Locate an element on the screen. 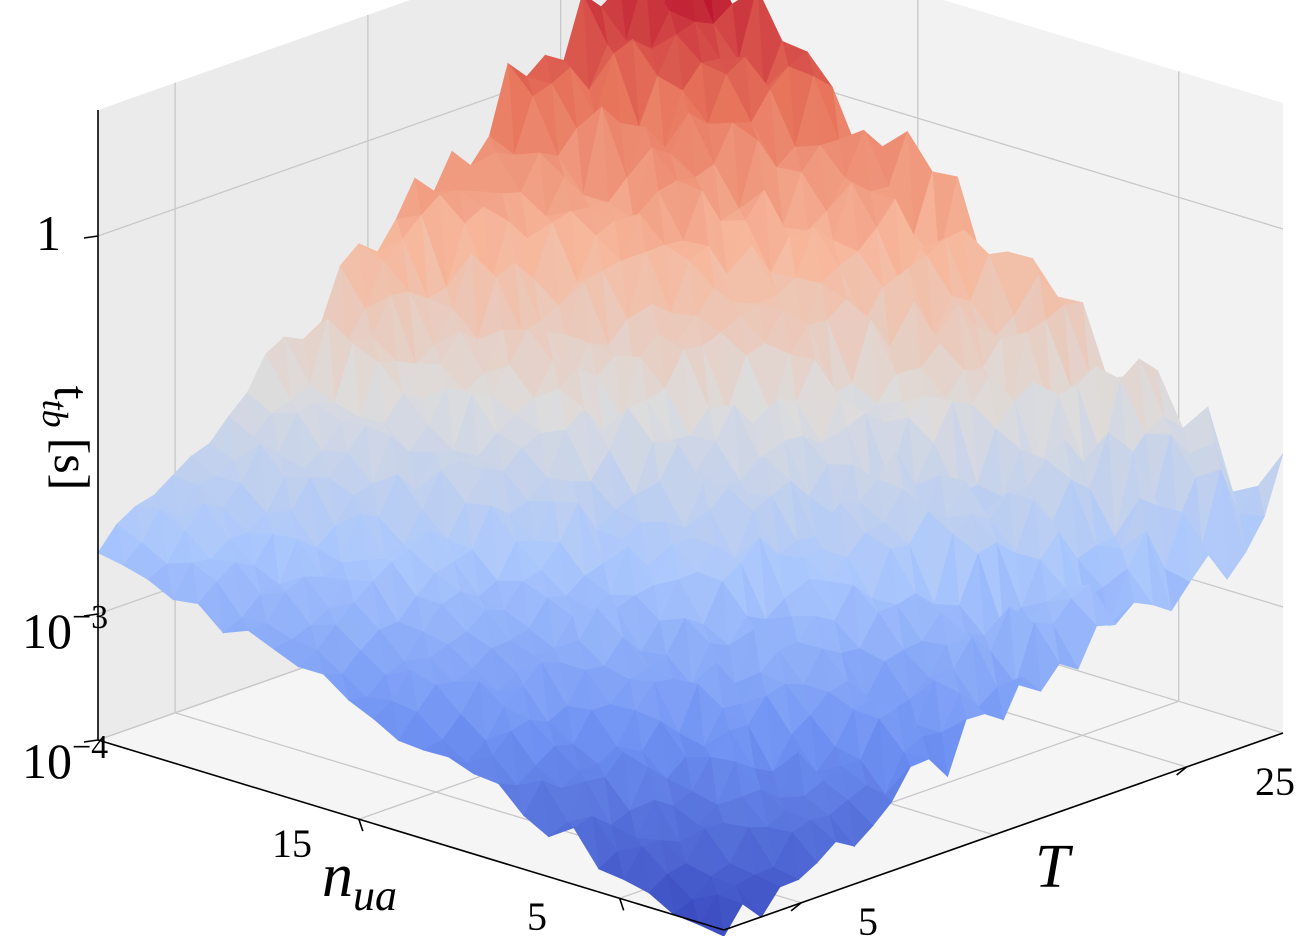 Image resolution: width=1313 pixels, height=936 pixels. z-tick-label-2: 1 is located at coordinates (48, 233).